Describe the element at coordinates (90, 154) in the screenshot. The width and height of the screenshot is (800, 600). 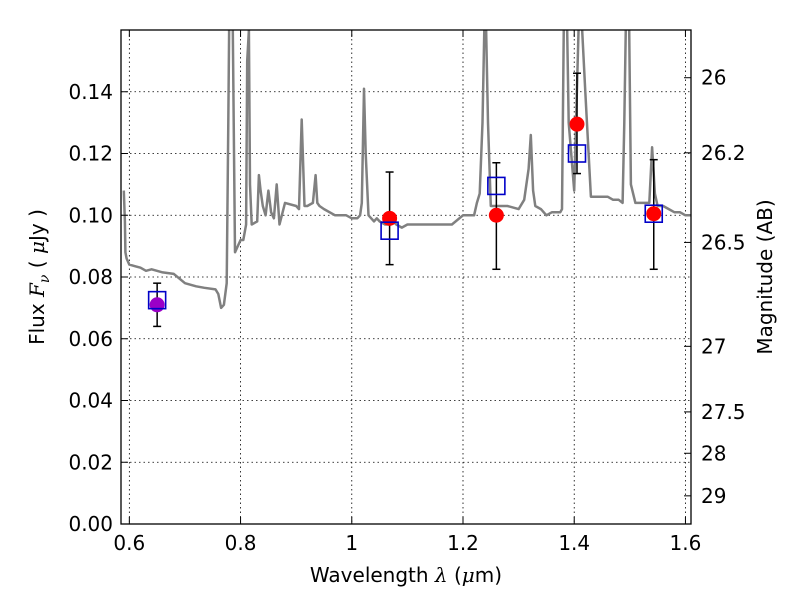
I see `y-tick-label: 0.12` at that location.